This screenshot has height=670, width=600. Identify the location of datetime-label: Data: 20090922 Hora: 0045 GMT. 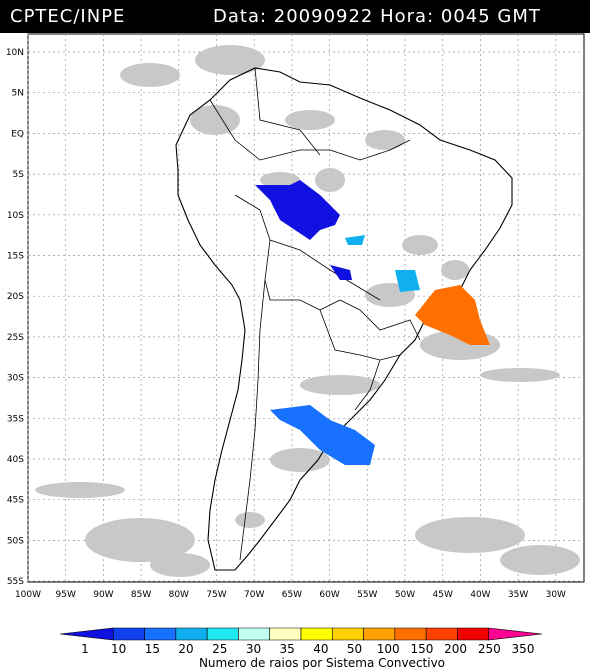
(377, 16).